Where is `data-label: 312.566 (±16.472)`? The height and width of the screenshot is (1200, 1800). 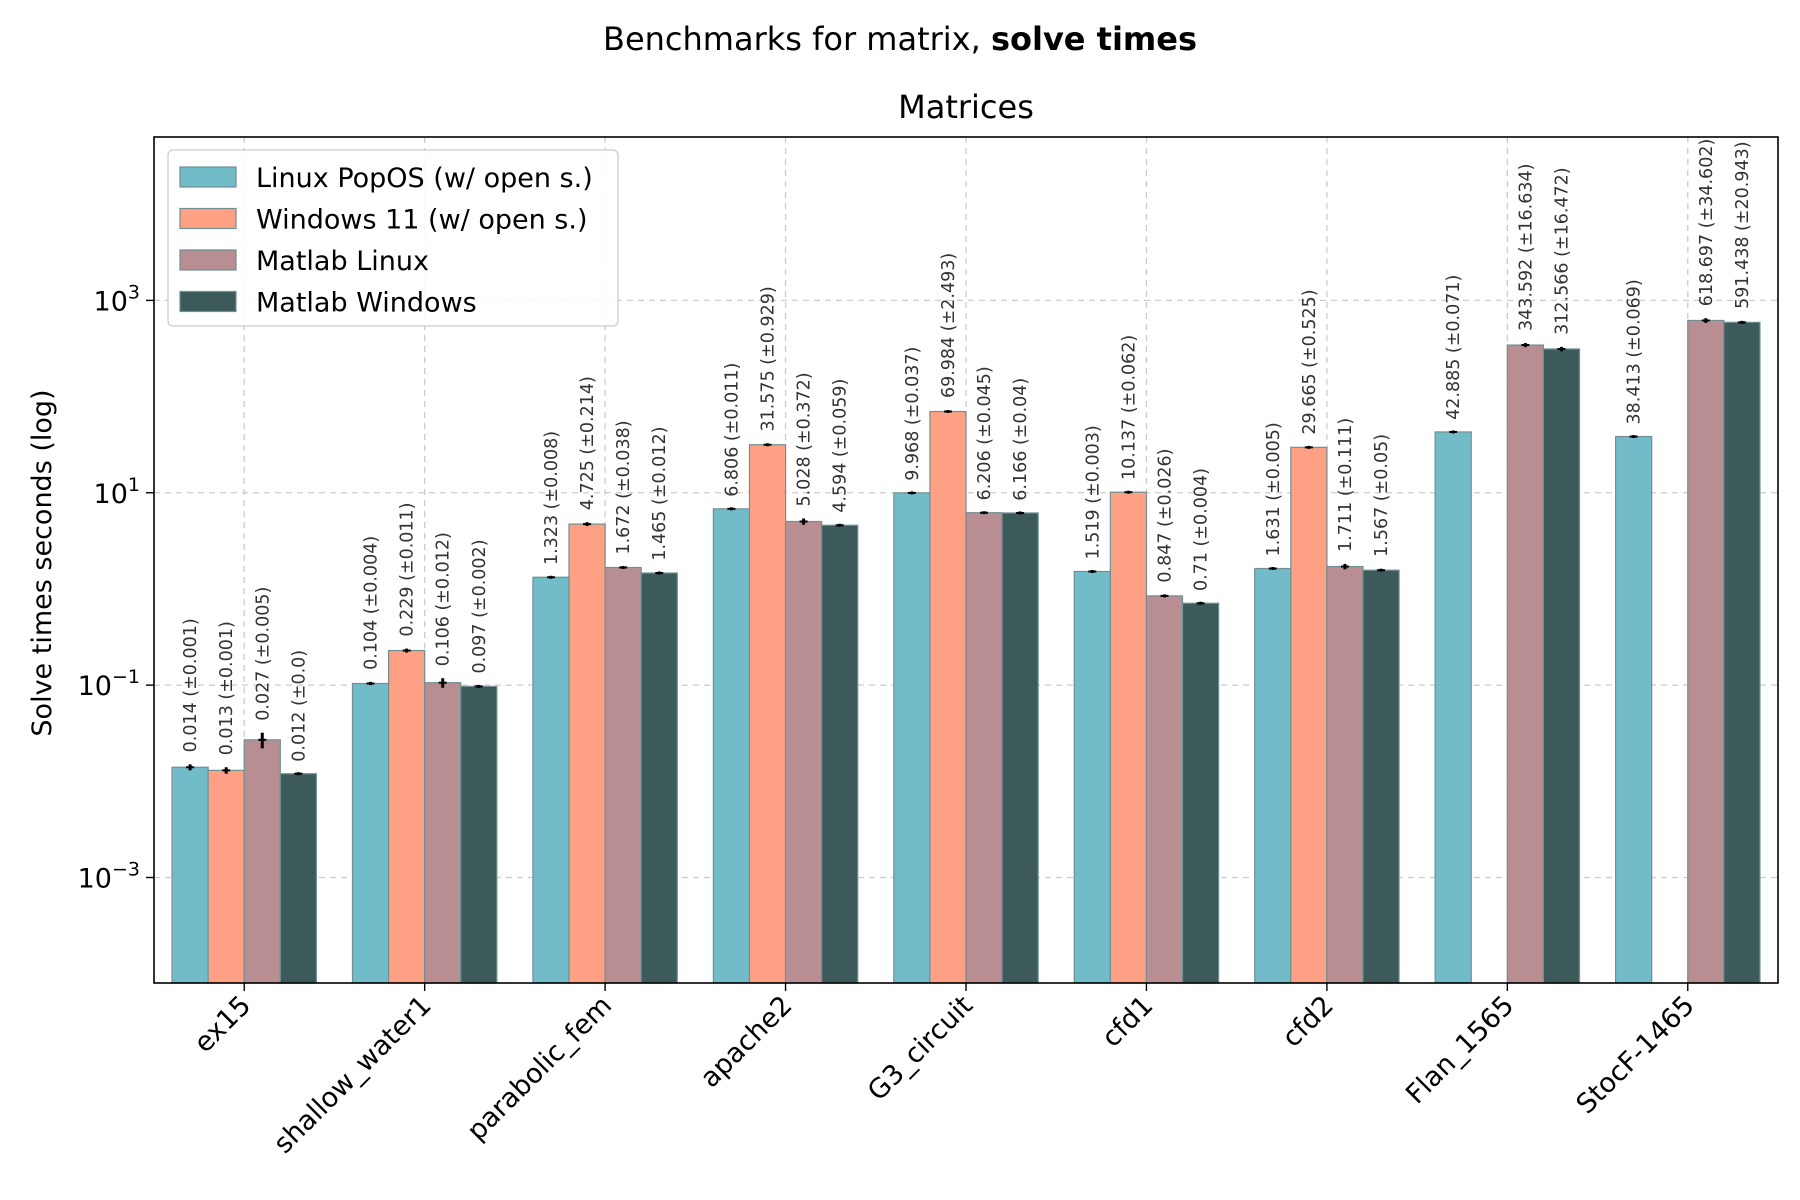
data-label: 312.566 (±16.472) is located at coordinates (1562, 250).